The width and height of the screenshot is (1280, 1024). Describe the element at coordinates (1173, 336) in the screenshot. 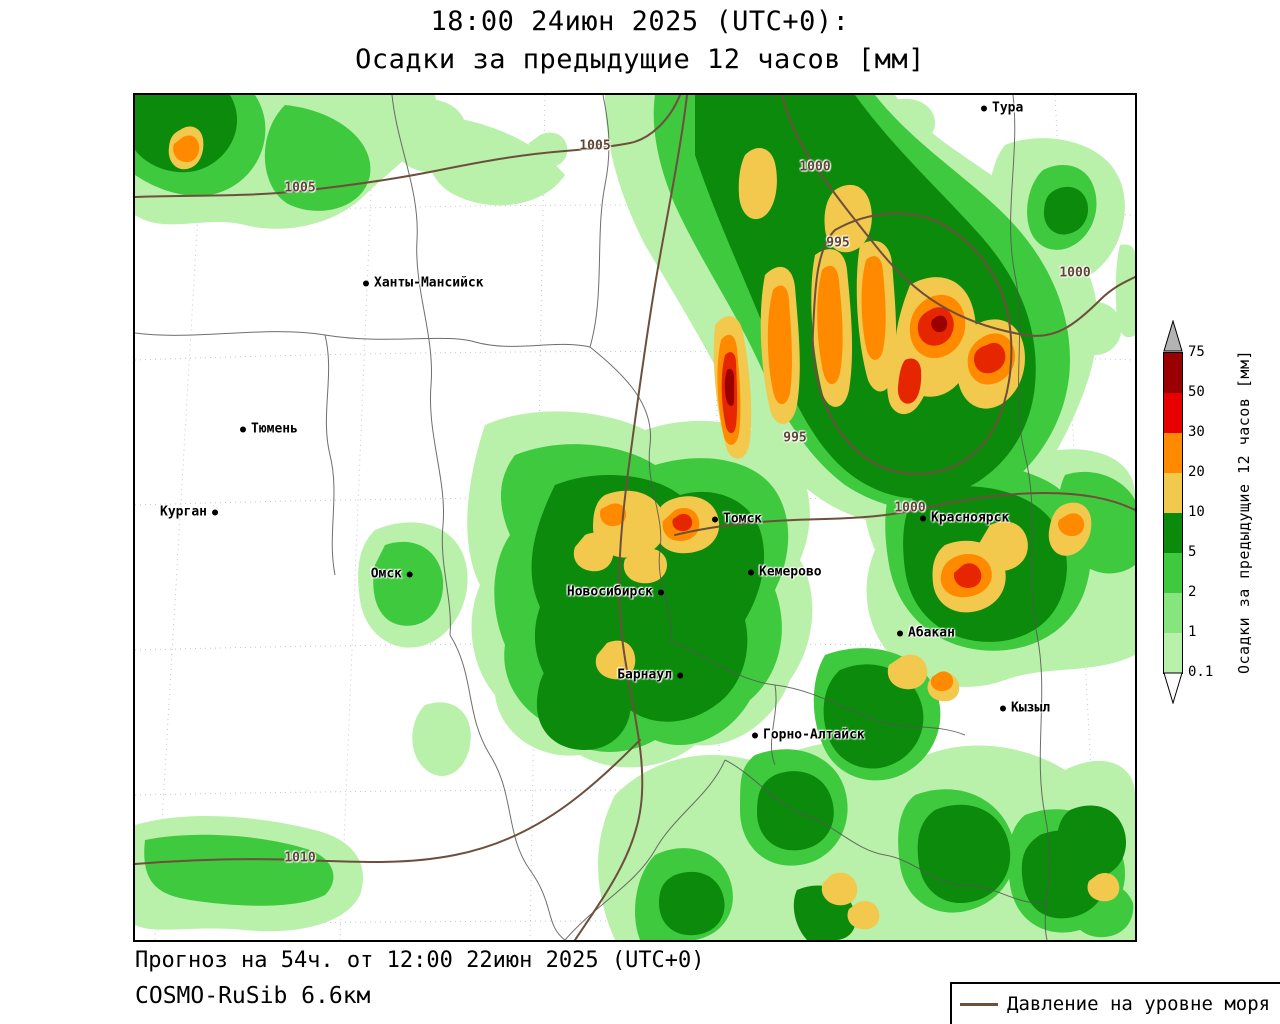

I see `colorbar-above-arrow` at that location.